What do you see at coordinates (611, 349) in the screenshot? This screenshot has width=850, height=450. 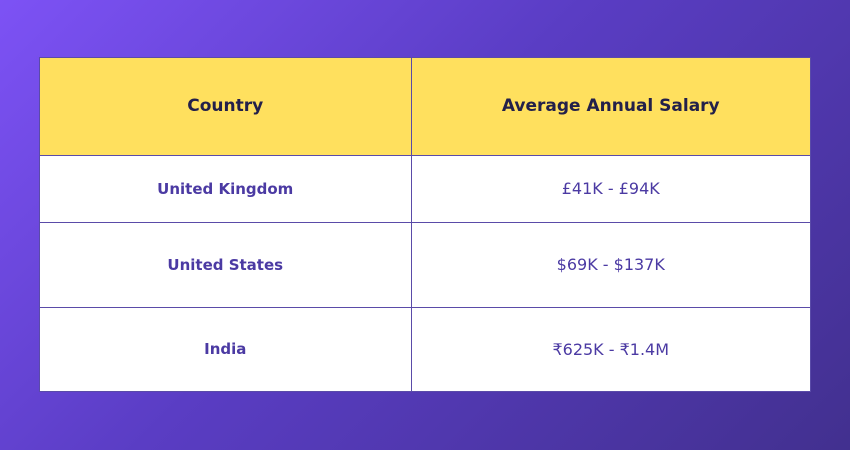 I see `salary-cell: ₹625K - ₹1.4M` at bounding box center [611, 349].